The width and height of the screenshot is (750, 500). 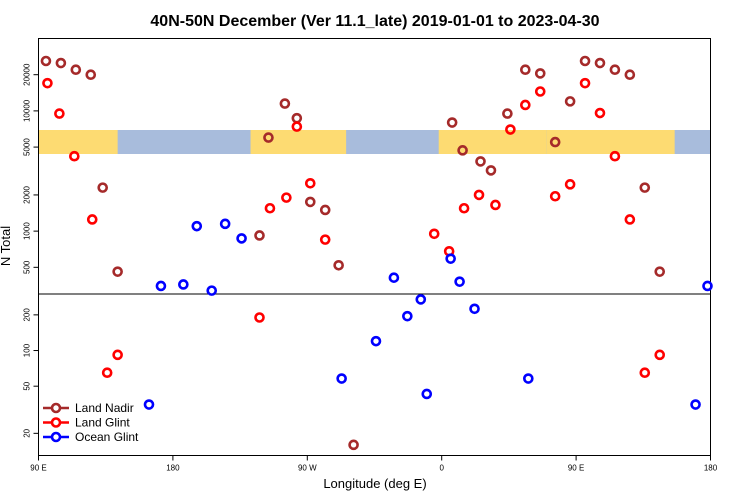 What do you see at coordinates (441, 468) in the screenshot?
I see `x-tick-label-3: 0` at bounding box center [441, 468].